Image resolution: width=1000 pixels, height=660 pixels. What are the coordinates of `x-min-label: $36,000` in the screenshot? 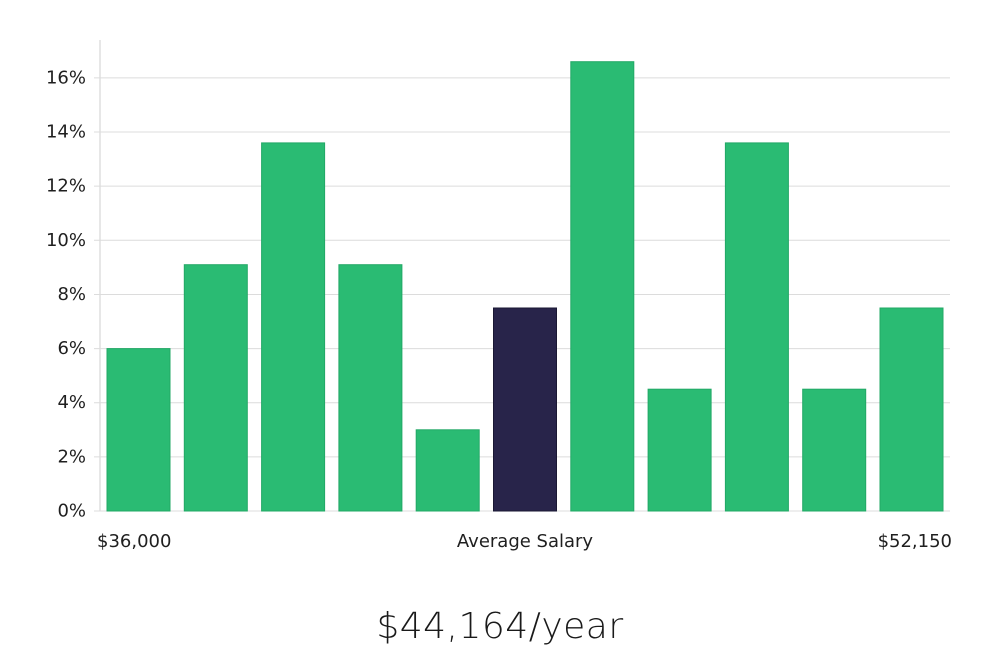 It's located at (134, 541).